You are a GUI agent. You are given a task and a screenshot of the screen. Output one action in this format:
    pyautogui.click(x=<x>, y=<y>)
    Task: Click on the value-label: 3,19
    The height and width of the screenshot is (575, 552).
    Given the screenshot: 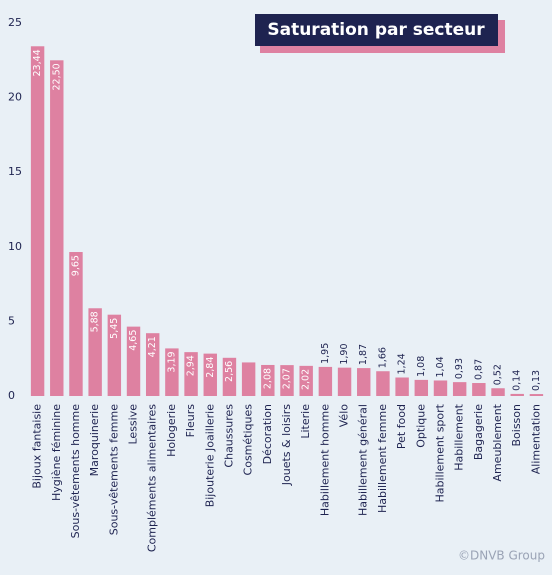 What is the action you would take?
    pyautogui.click(x=171, y=361)
    